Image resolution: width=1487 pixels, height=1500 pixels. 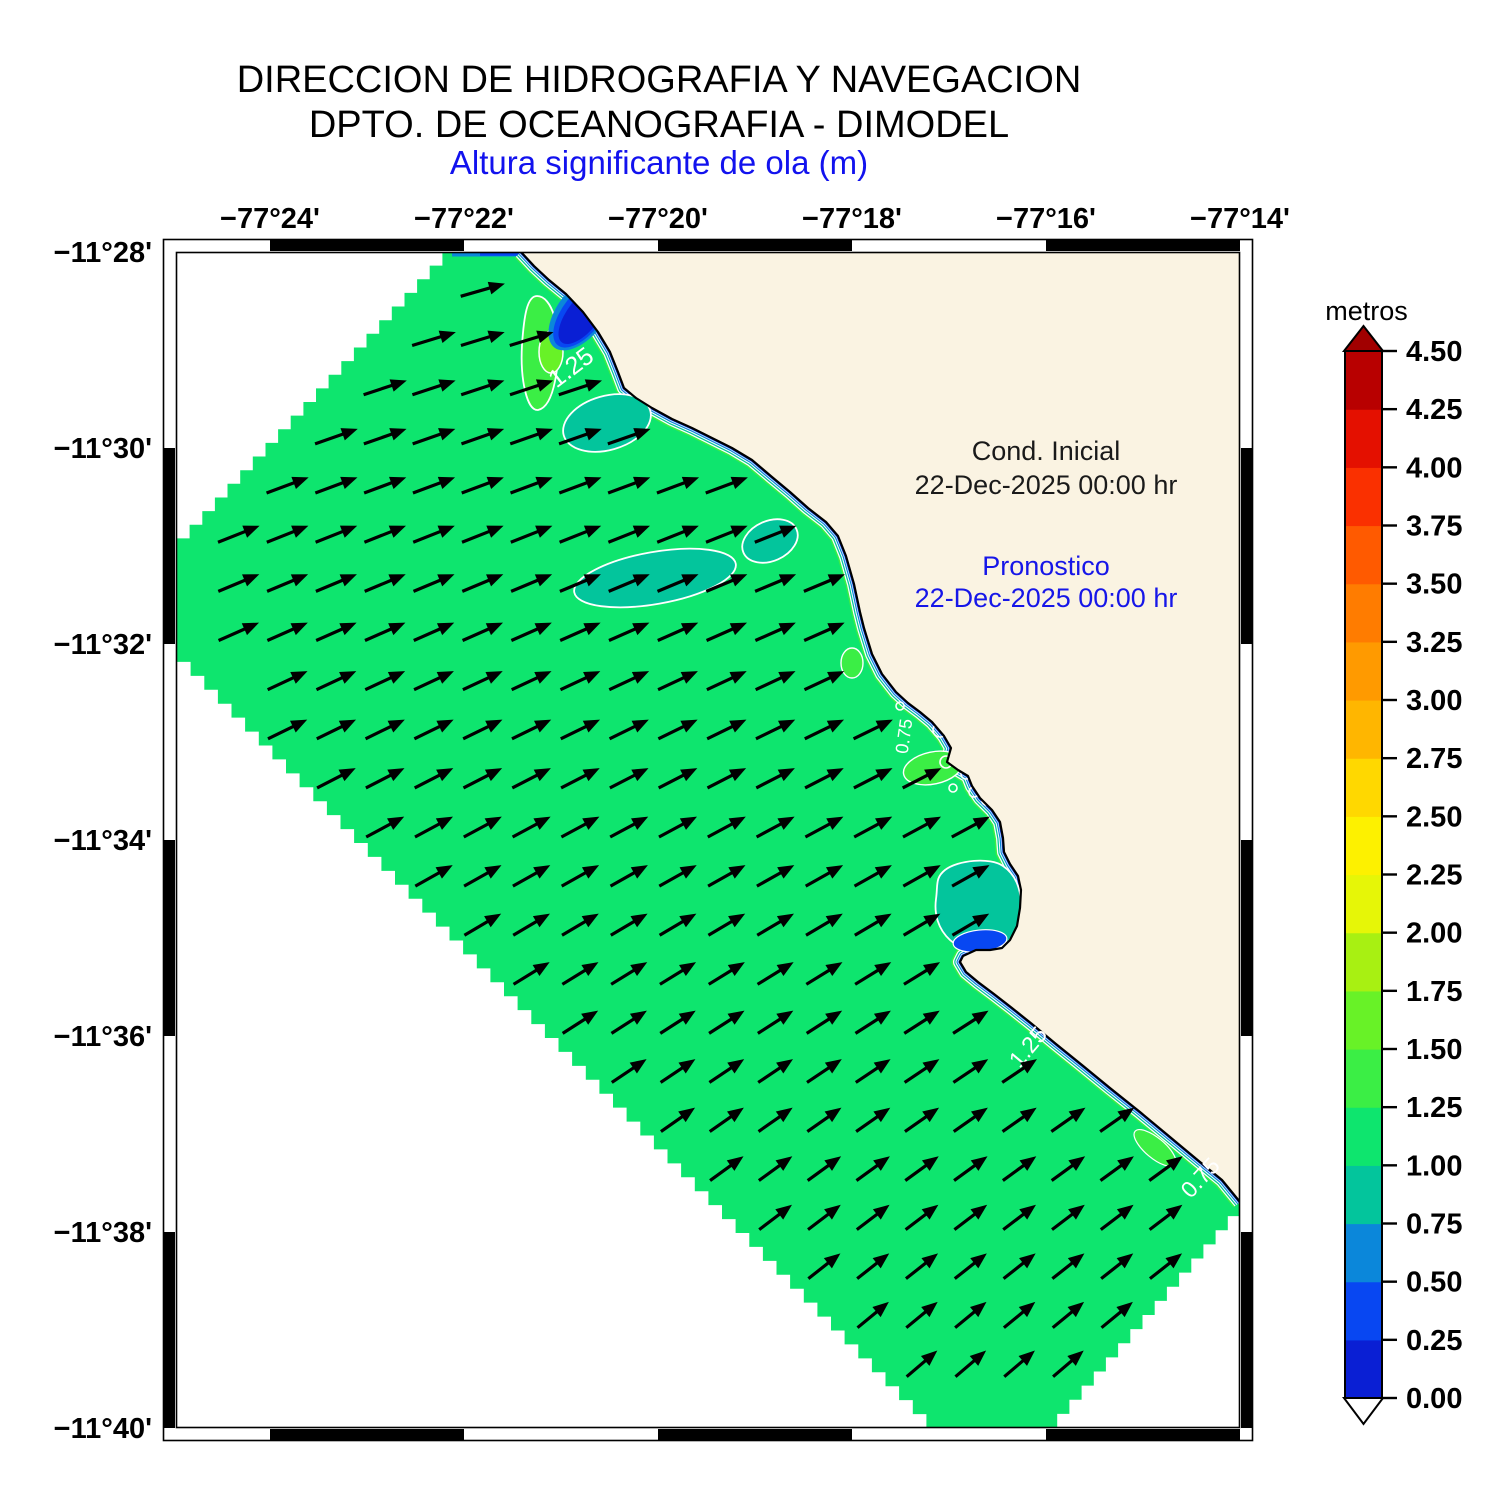 I want to click on colorbar-tick-label-0: 4.50, so click(x=1434, y=352).